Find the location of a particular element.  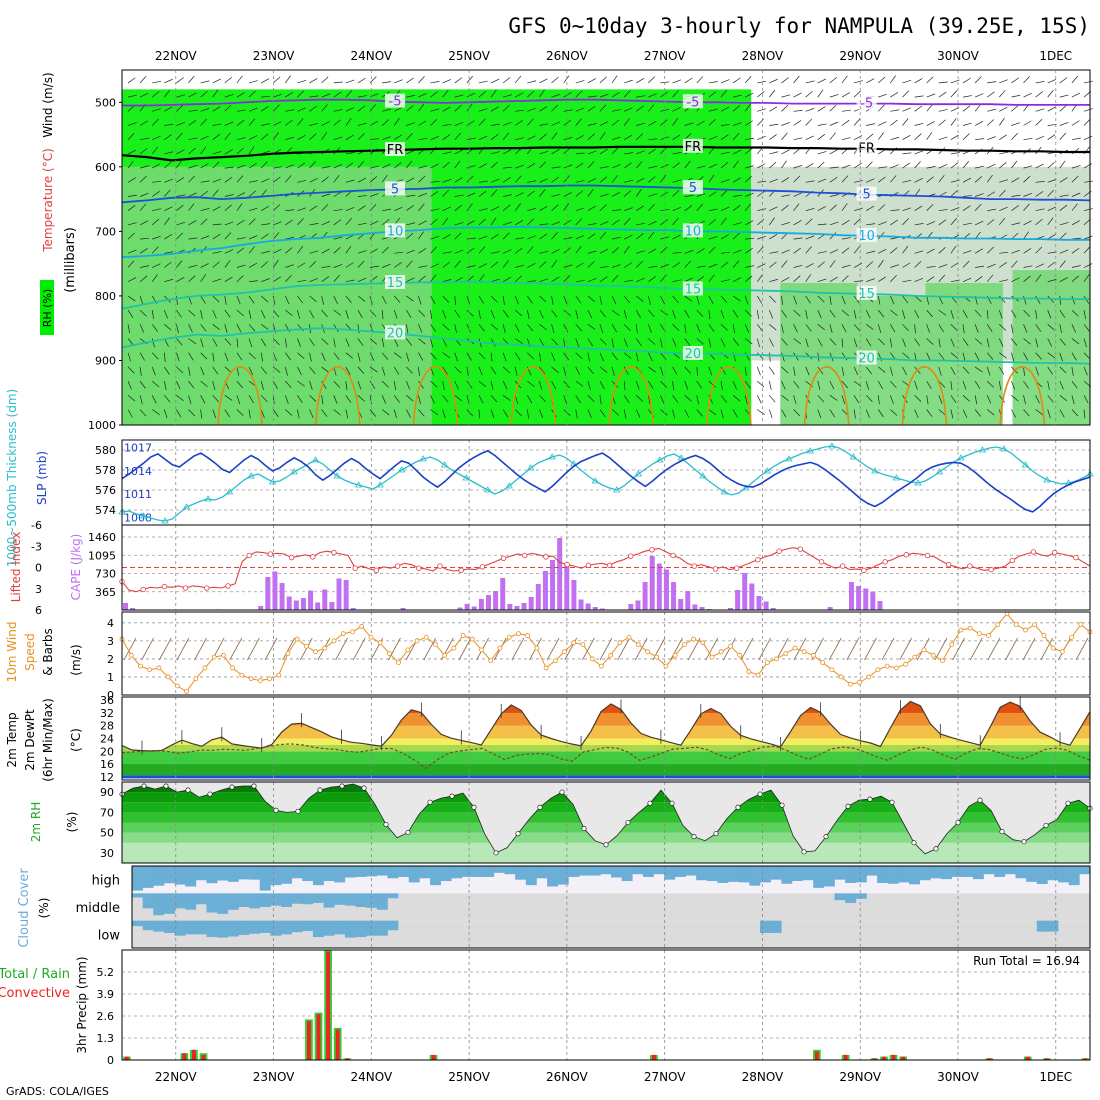

isotherm-label: FR is located at coordinates (866, 149).